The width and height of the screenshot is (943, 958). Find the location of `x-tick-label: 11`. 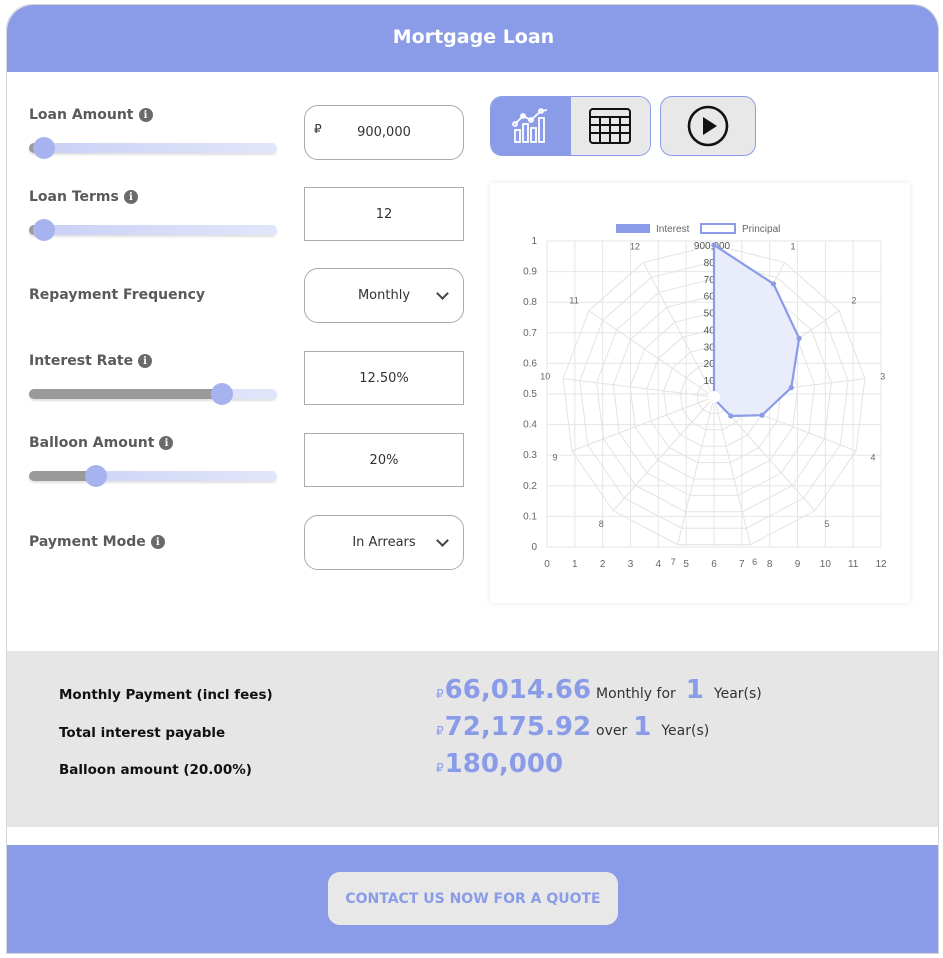

x-tick-label: 11 is located at coordinates (853, 564).